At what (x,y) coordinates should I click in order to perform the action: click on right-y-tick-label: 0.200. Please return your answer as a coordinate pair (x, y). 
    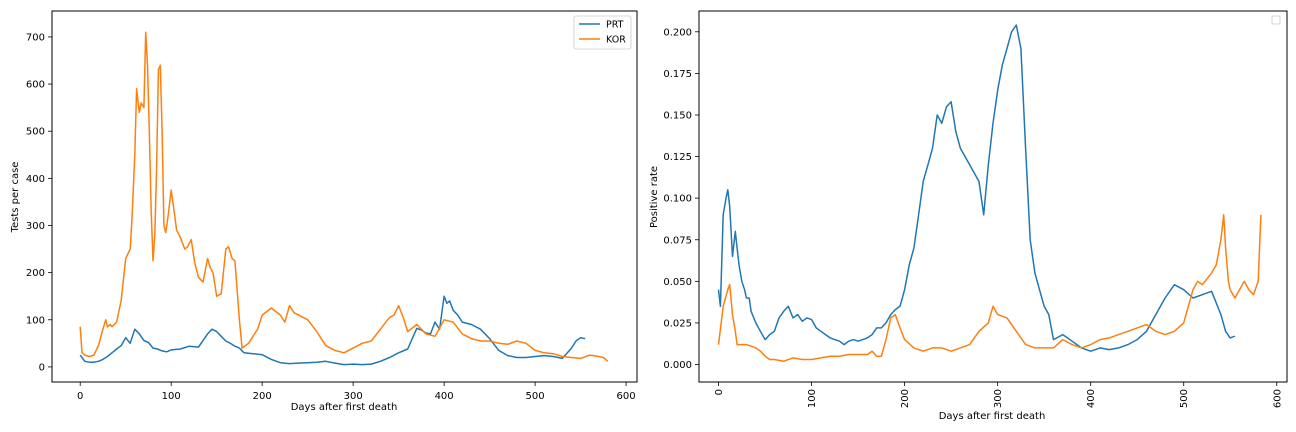
    Looking at the image, I should click on (677, 32).